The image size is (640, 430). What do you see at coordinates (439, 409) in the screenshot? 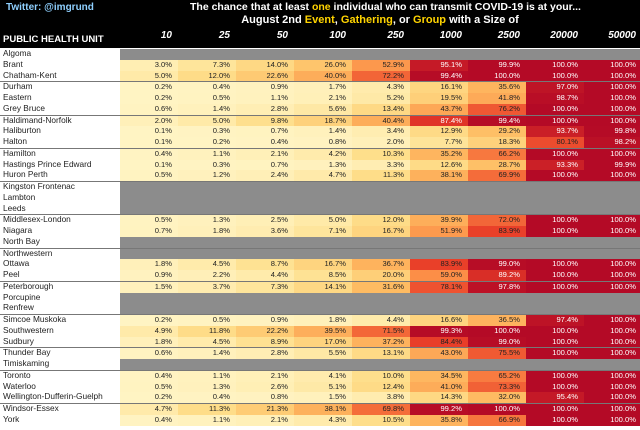
I see `value-cell: 99.2%` at bounding box center [439, 409].